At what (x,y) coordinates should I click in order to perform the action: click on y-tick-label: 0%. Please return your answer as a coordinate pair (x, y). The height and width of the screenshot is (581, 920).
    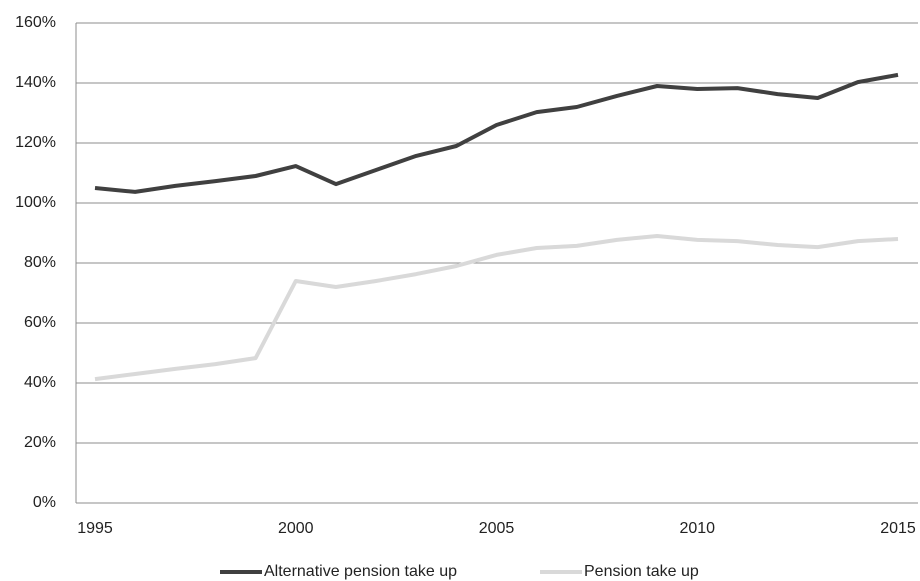
    Looking at the image, I should click on (44, 502).